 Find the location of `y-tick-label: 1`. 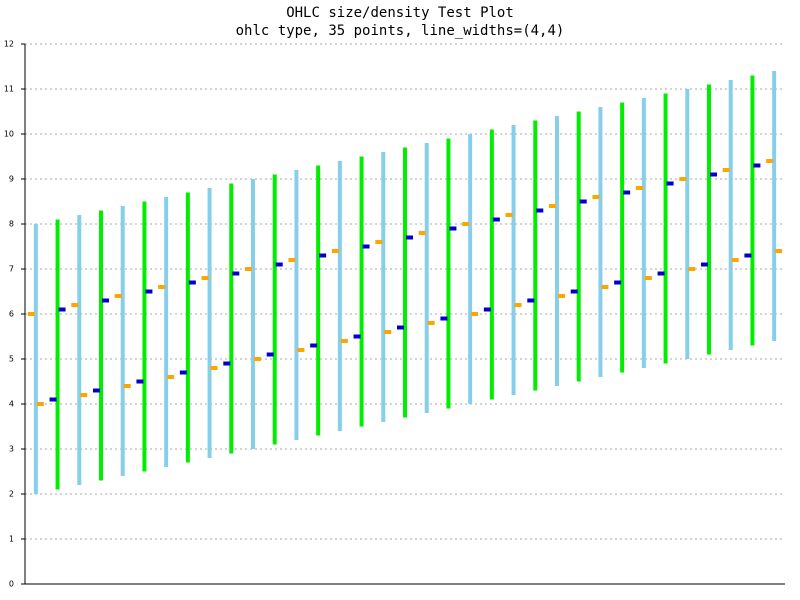

y-tick-label: 1 is located at coordinates (11, 539).